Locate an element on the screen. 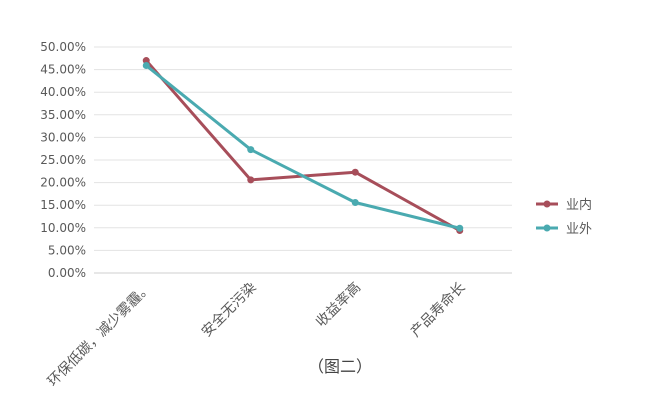  y-tick-label: 5.00% is located at coordinates (67, 250).